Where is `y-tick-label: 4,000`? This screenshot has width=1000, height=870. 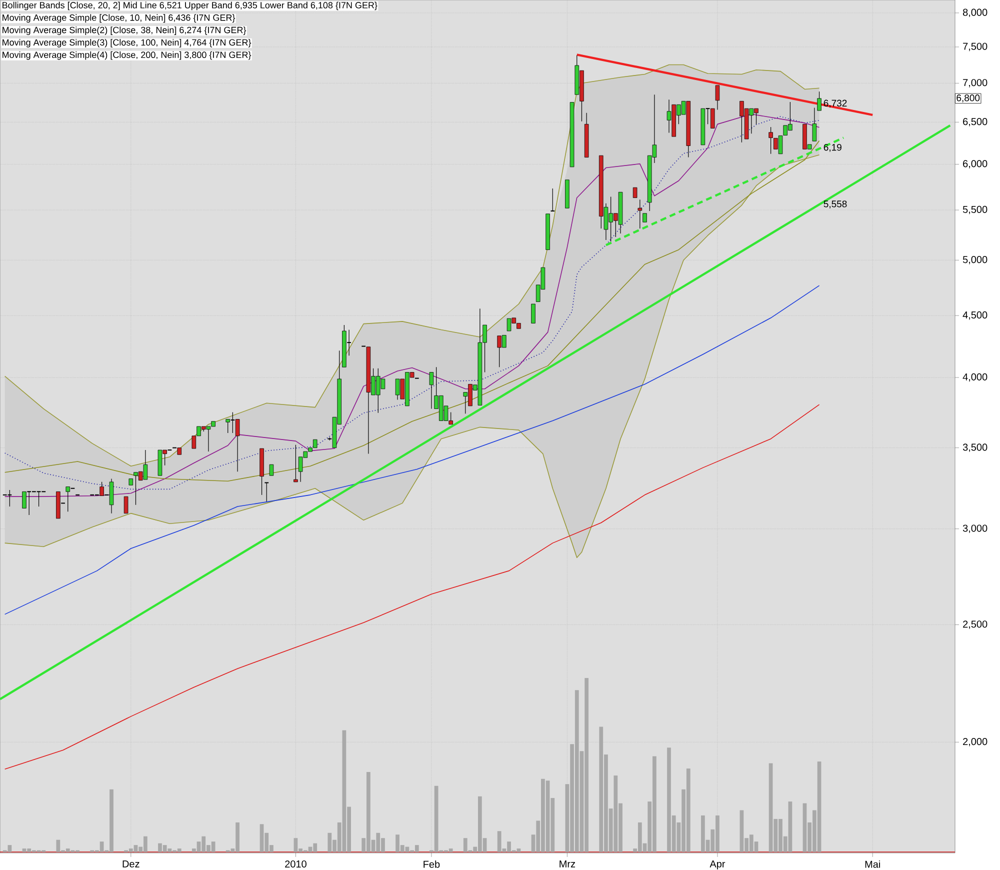 y-tick-label: 4,000 is located at coordinates (975, 377).